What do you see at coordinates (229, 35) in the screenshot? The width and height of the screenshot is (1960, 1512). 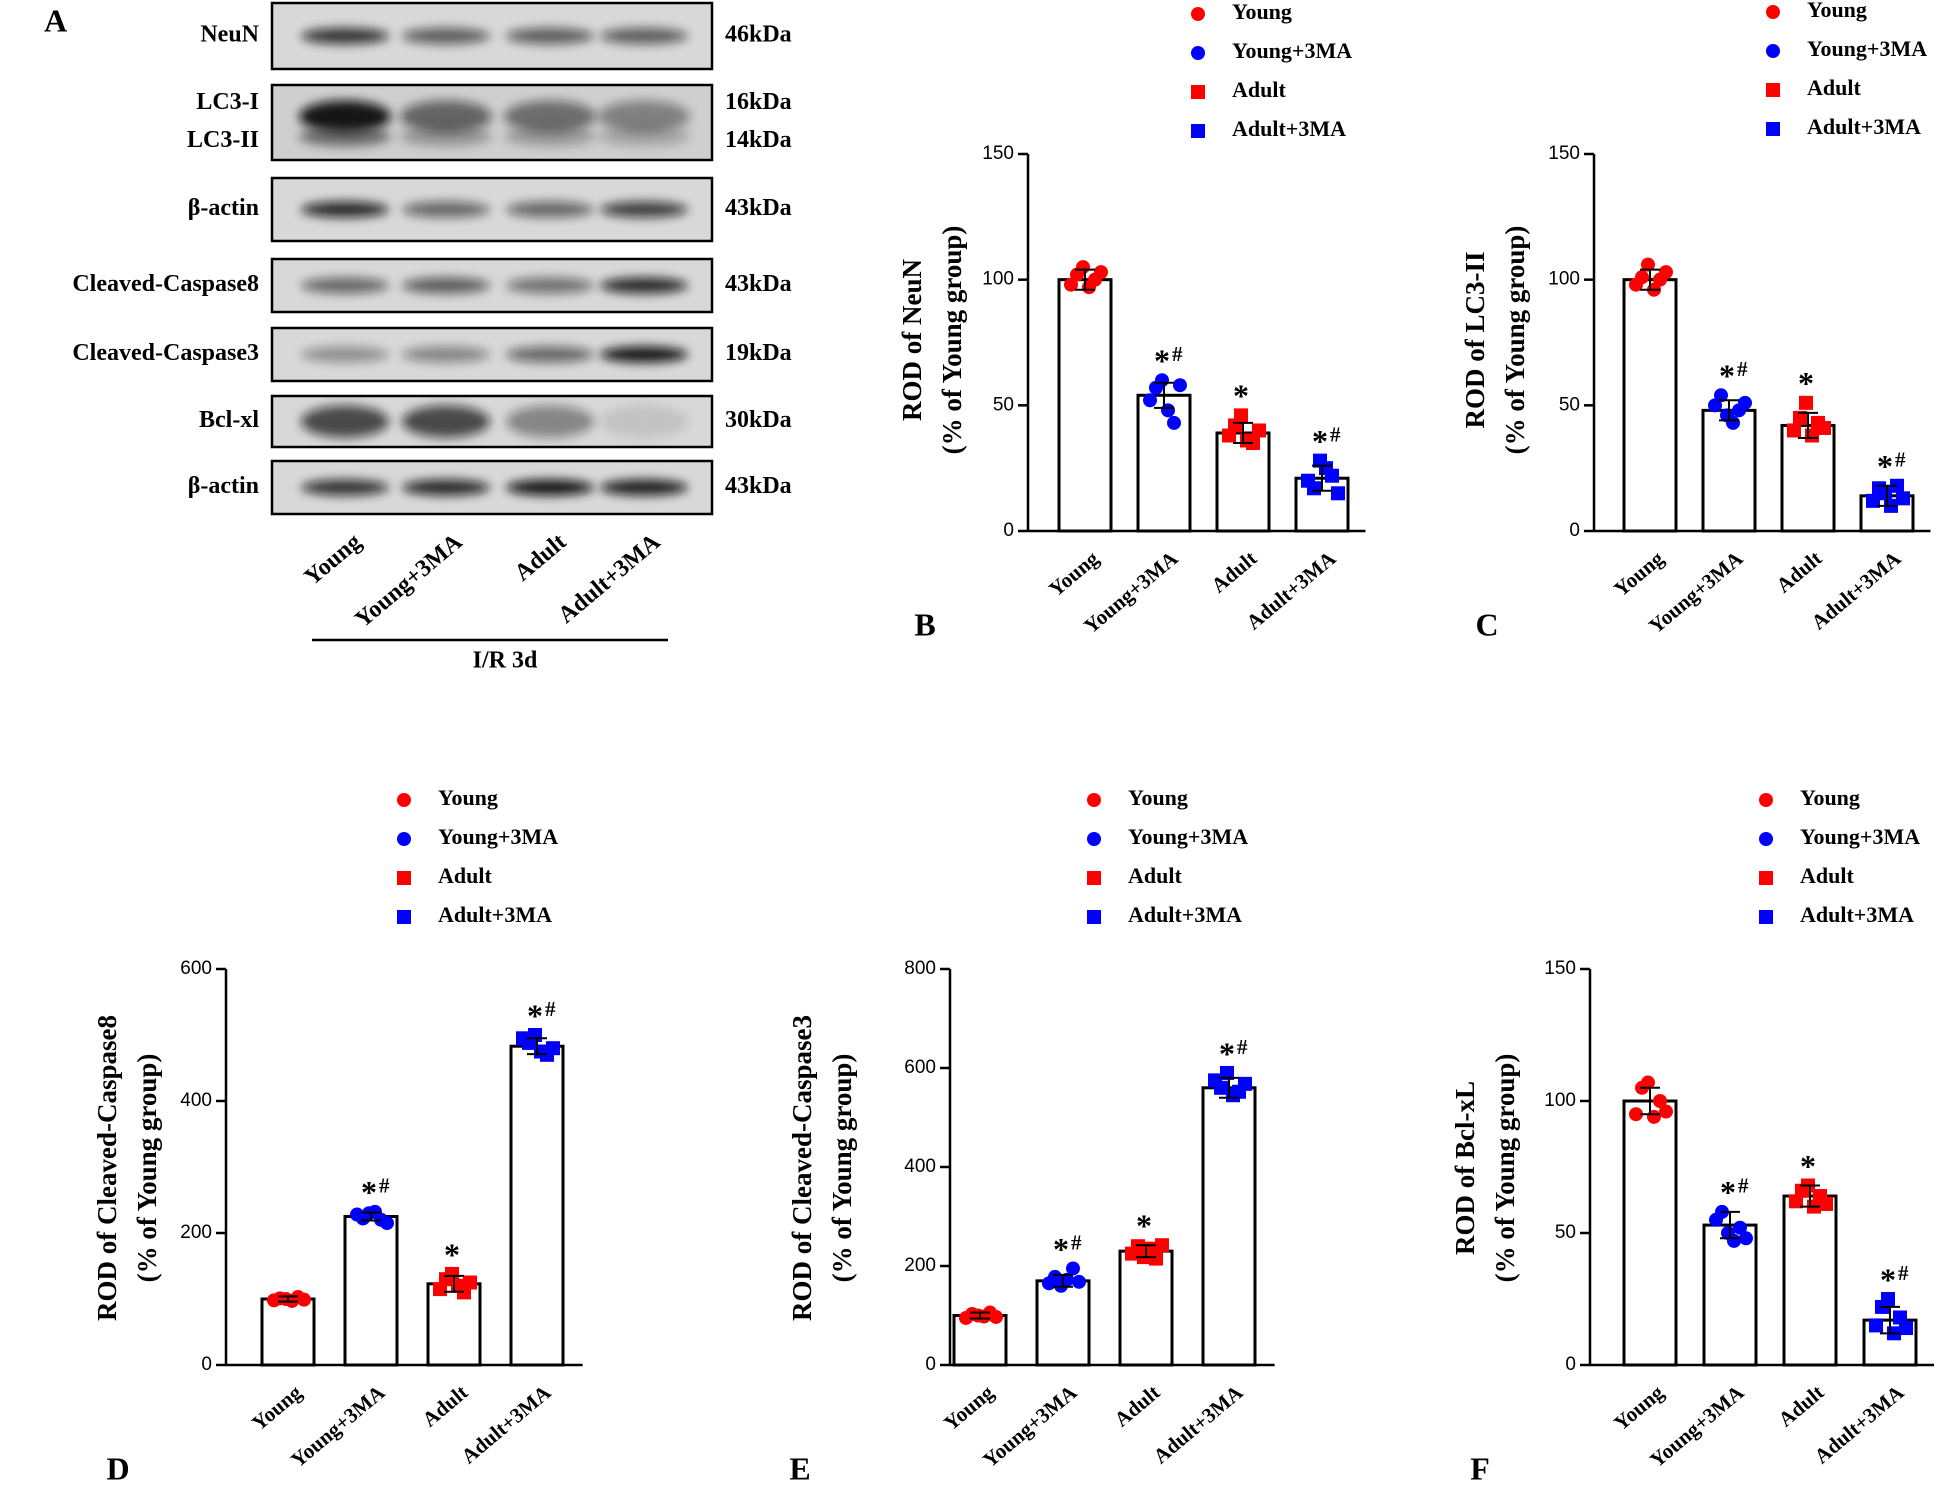 I see `band-label: NeuN` at bounding box center [229, 35].